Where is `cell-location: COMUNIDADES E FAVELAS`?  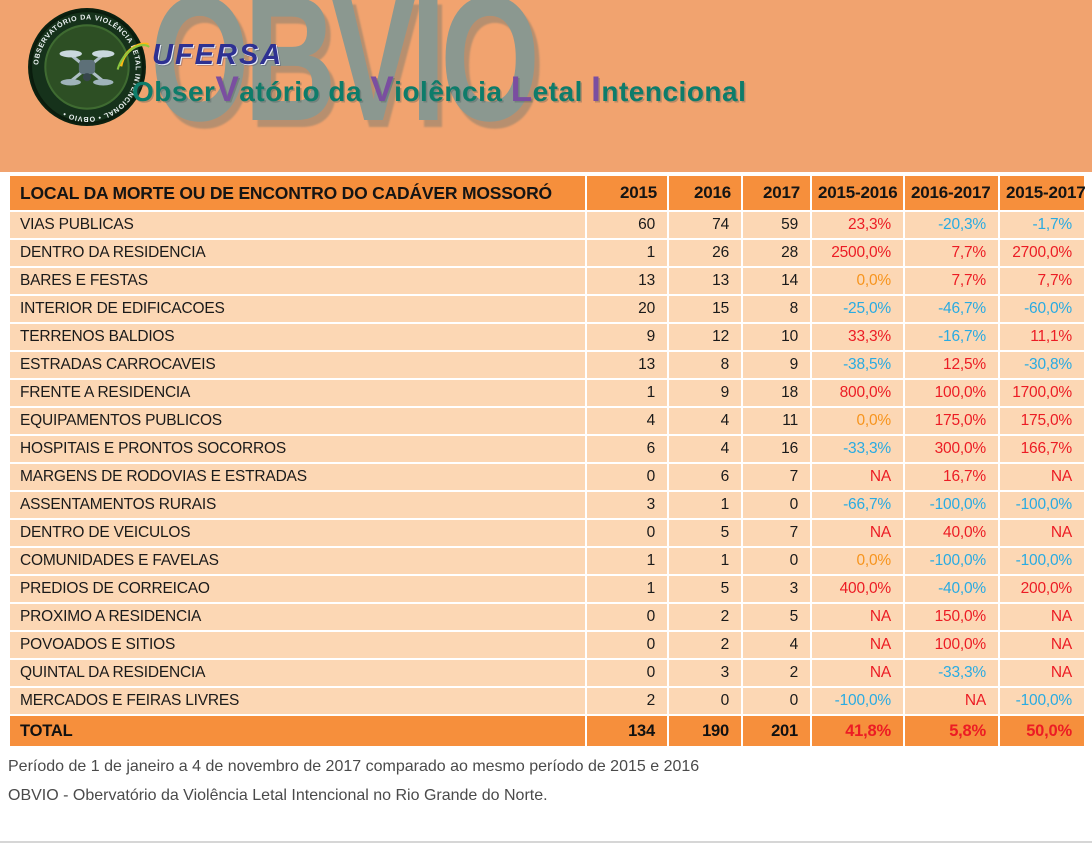
cell-location: COMUNIDADES E FAVELAS is located at coordinates (297, 561).